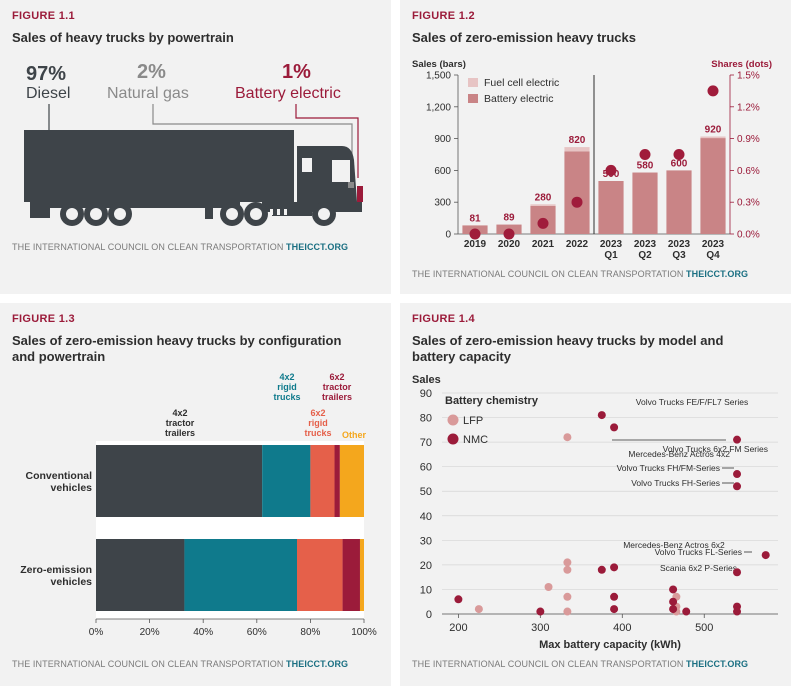 Image resolution: width=791 pixels, height=686 pixels. Describe the element at coordinates (492, 401) in the screenshot. I see `legend-title: Battery chemistry` at that location.